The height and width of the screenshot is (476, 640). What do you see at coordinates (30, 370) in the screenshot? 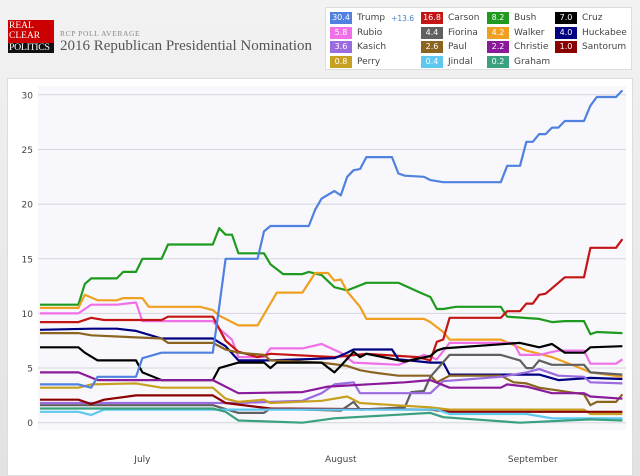
I see `y-tick-label: 5` at bounding box center [30, 370].